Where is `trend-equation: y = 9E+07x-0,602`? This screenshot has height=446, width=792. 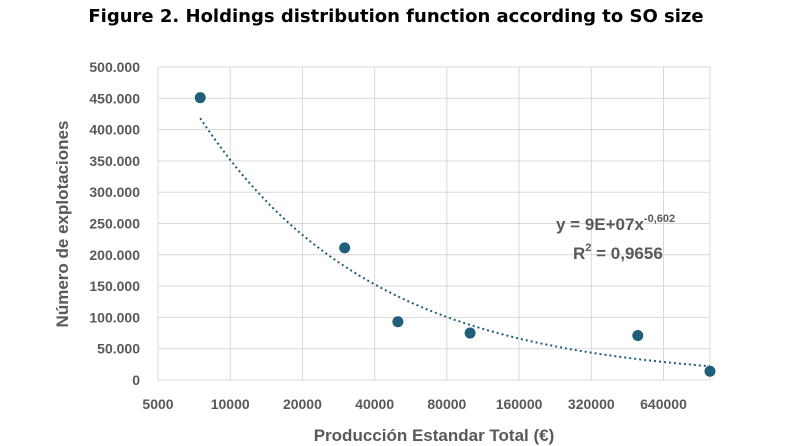 trend-equation: y = 9E+07x-0,602 is located at coordinates (615, 223).